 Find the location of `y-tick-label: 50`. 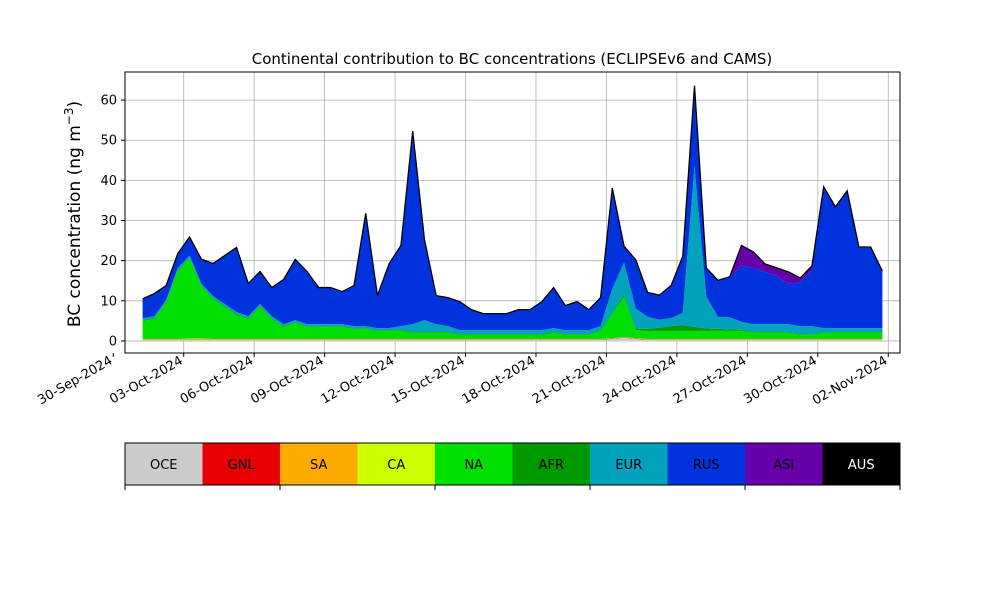

y-tick-label: 50 is located at coordinates (108, 141).